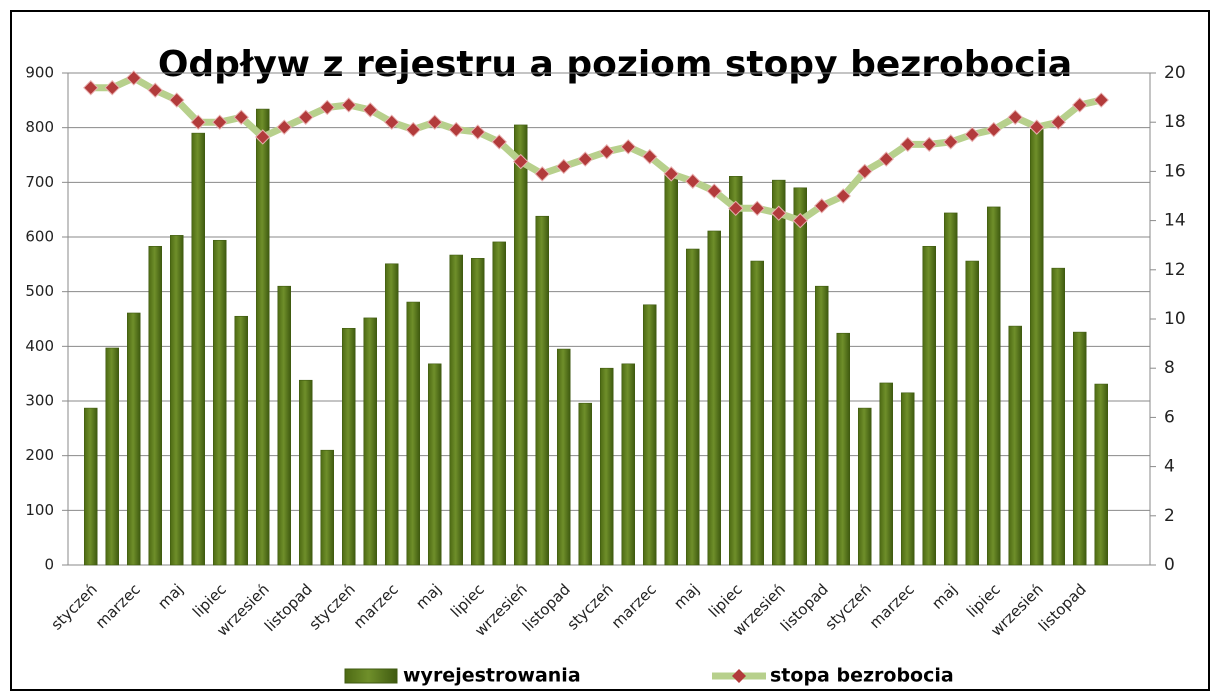 The height and width of the screenshot is (691, 1210). I want to click on y-tick-label: 900, so click(39, 73).